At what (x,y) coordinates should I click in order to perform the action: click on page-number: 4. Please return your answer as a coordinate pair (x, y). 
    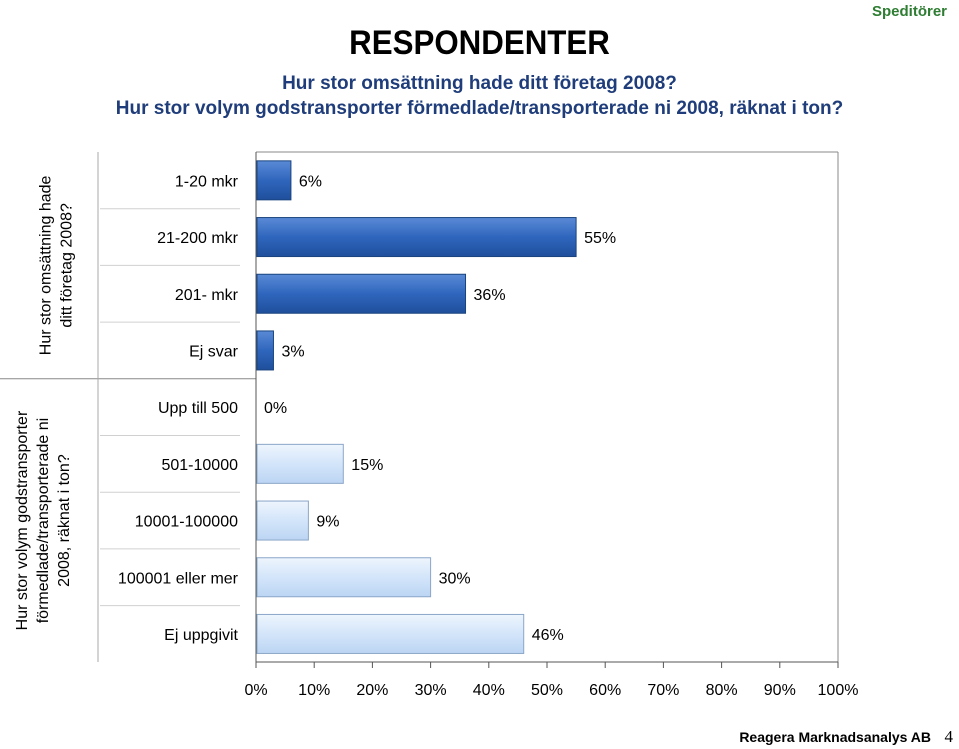
    Looking at the image, I should click on (949, 736).